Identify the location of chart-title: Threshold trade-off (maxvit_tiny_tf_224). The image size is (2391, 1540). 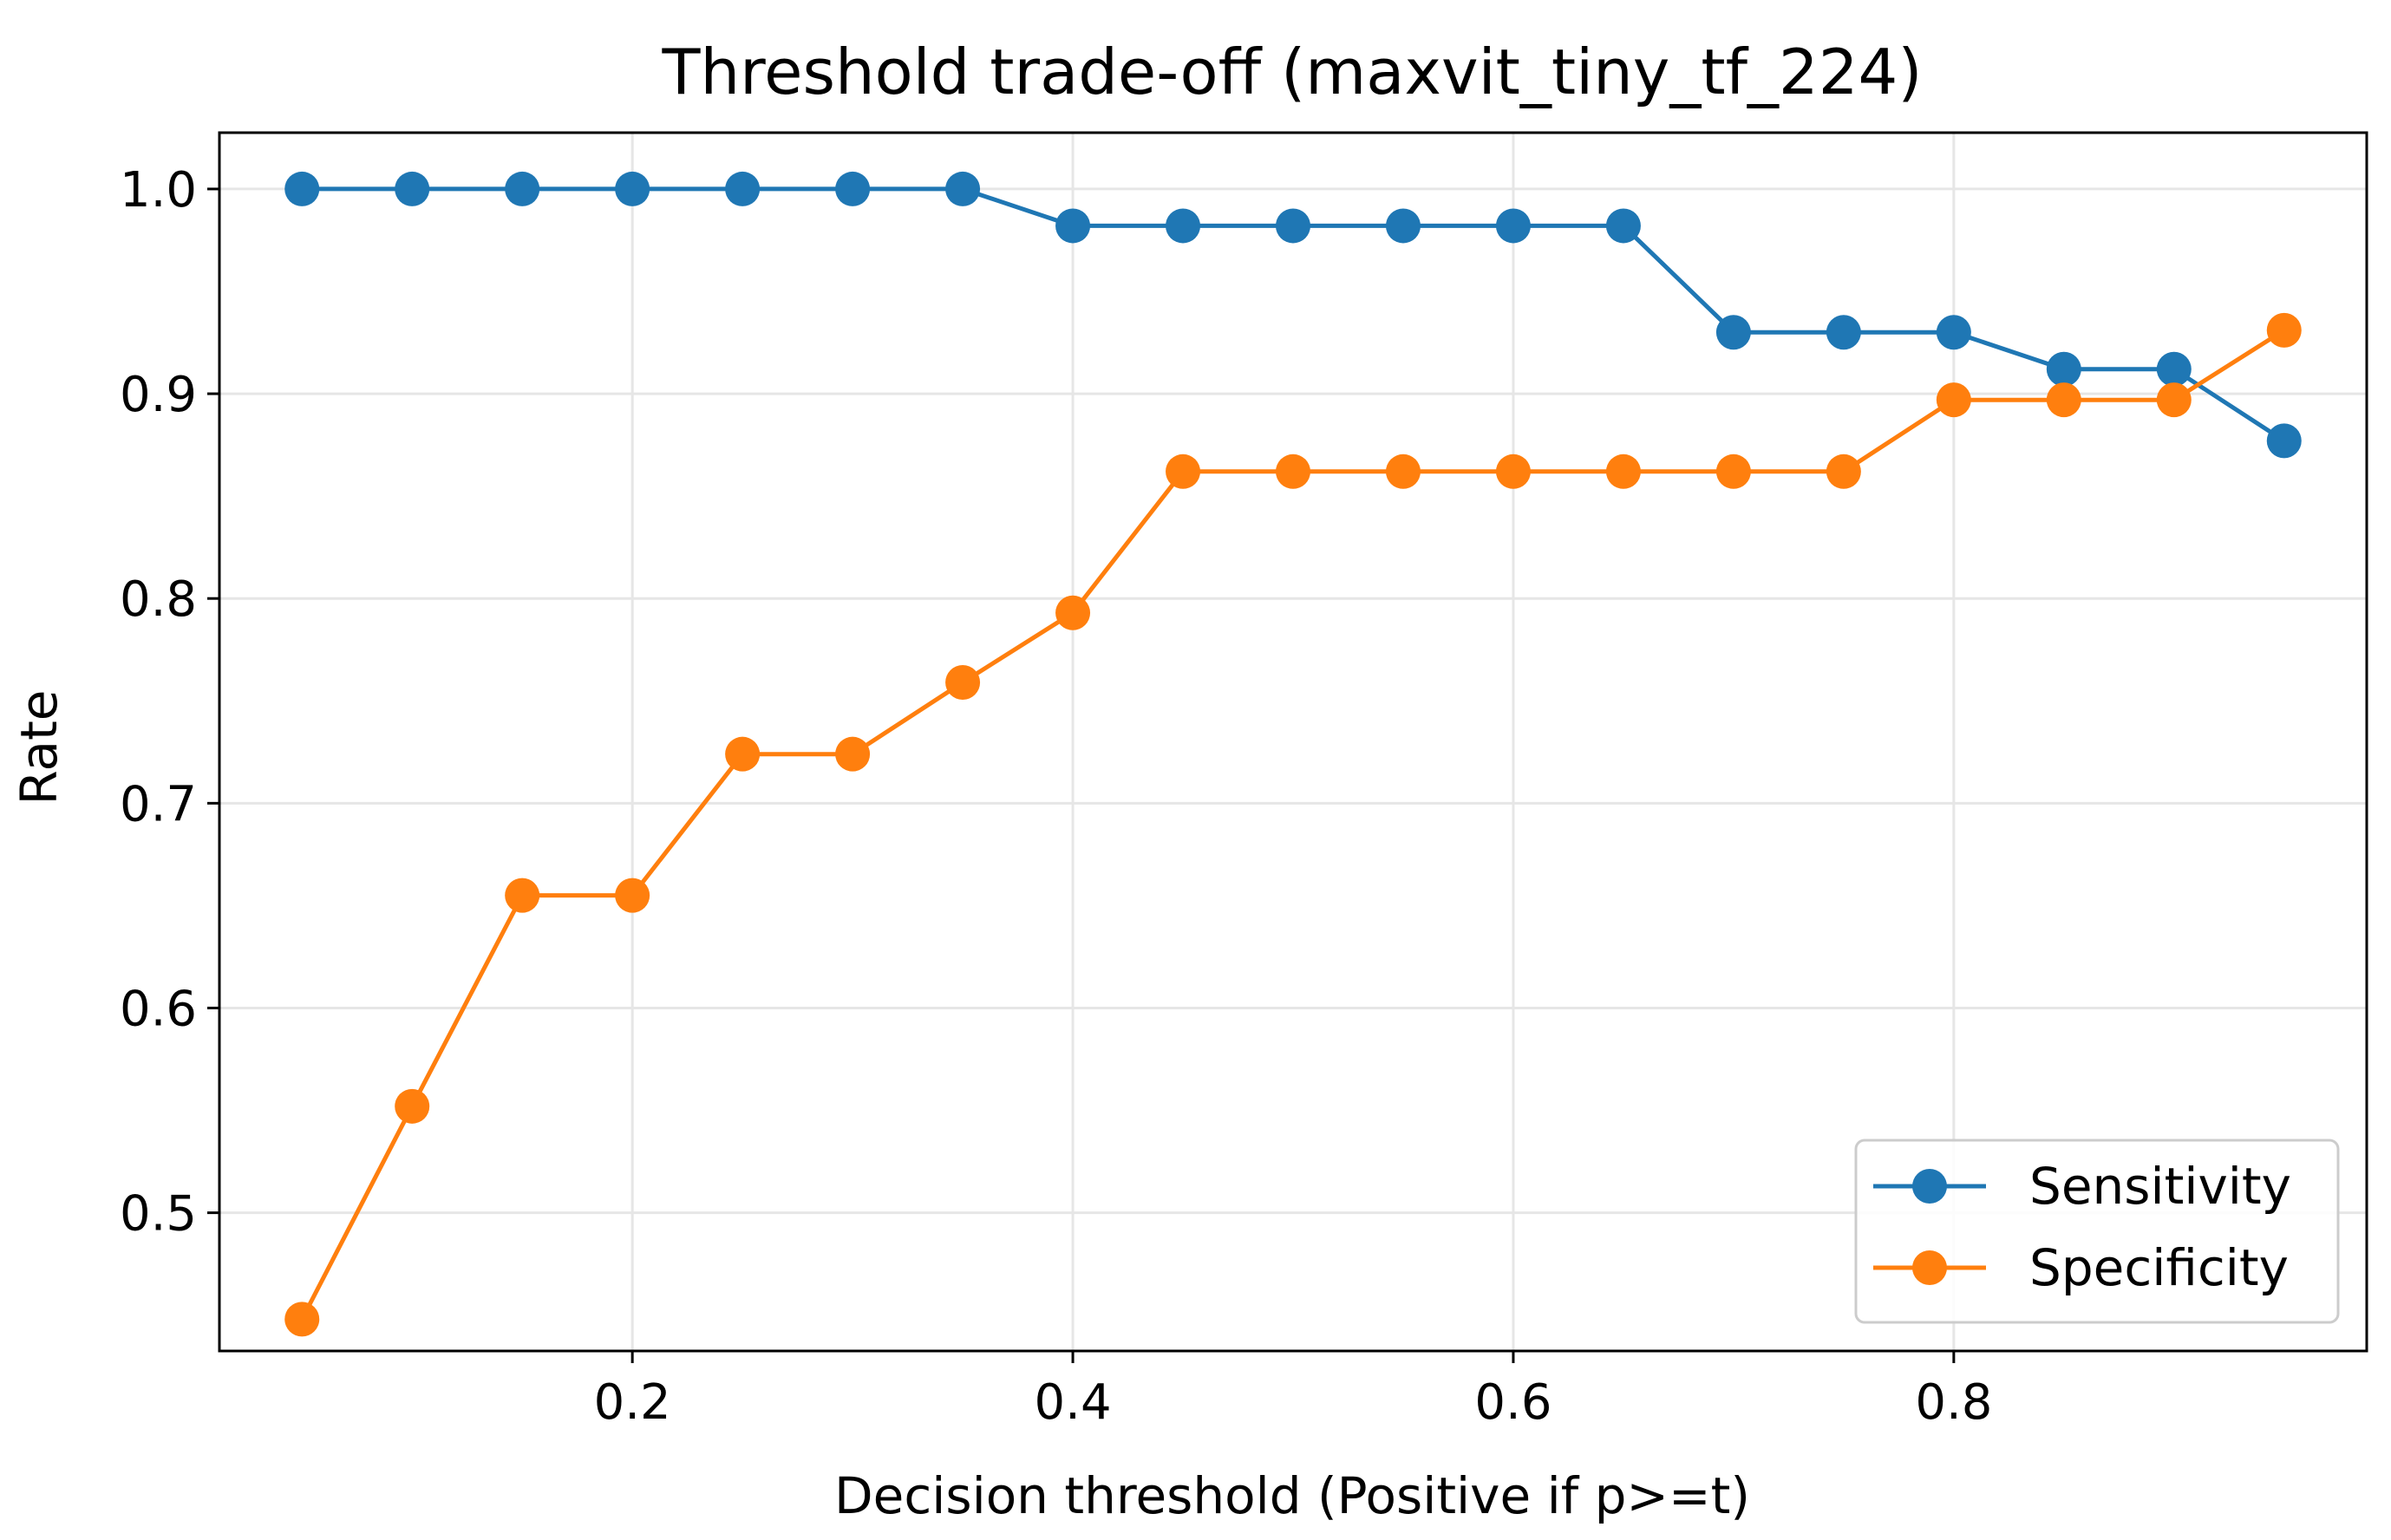
(1292, 72).